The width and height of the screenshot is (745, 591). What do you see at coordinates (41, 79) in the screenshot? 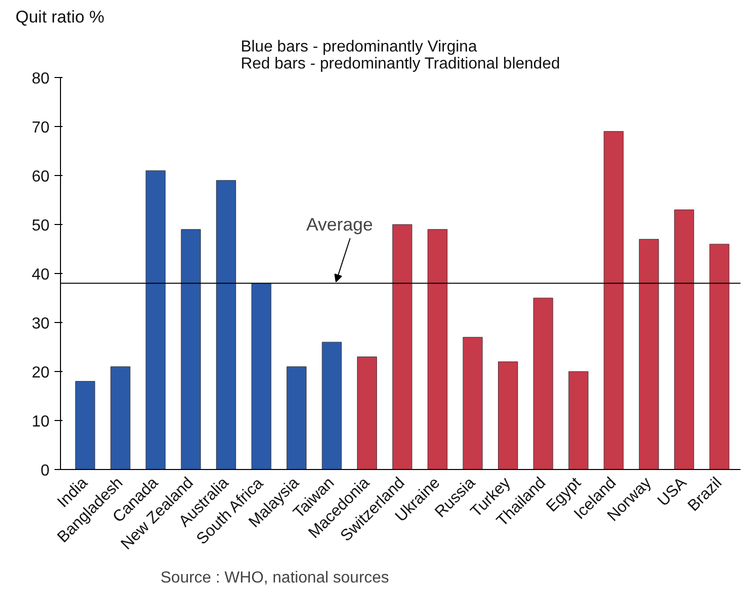
I see `y-tick-label: 80` at bounding box center [41, 79].